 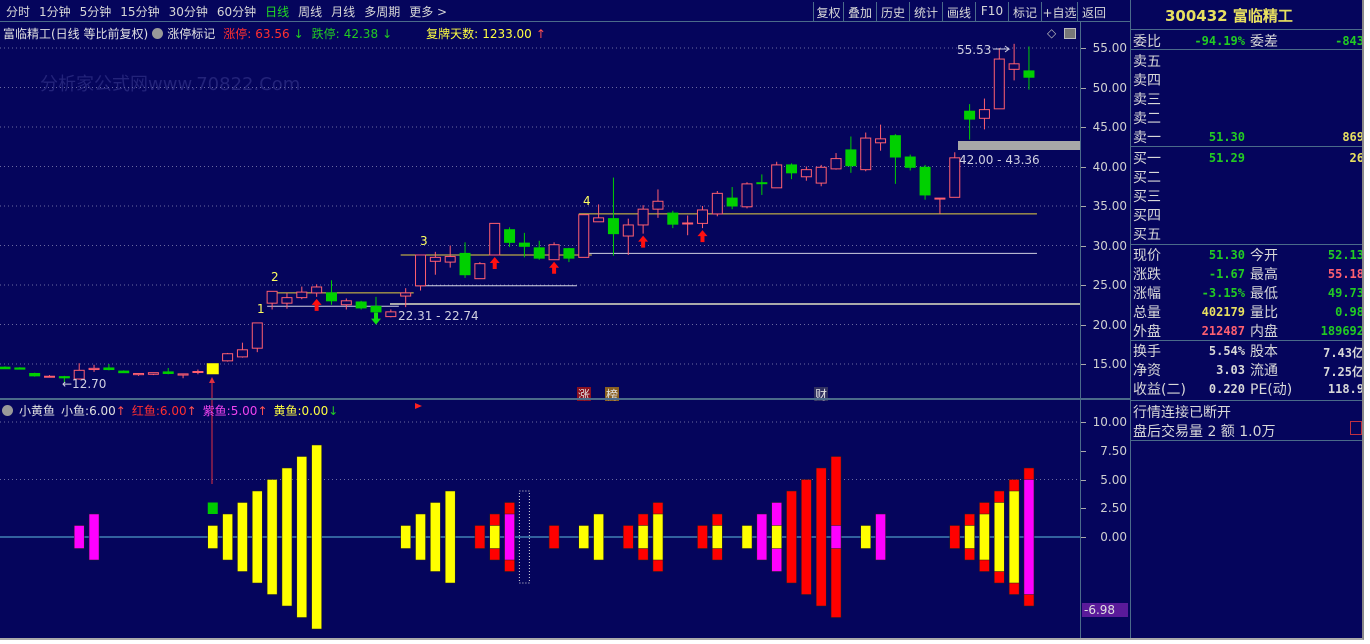 I want to click on fundamental-value: 3.03, so click(x=1230, y=370).